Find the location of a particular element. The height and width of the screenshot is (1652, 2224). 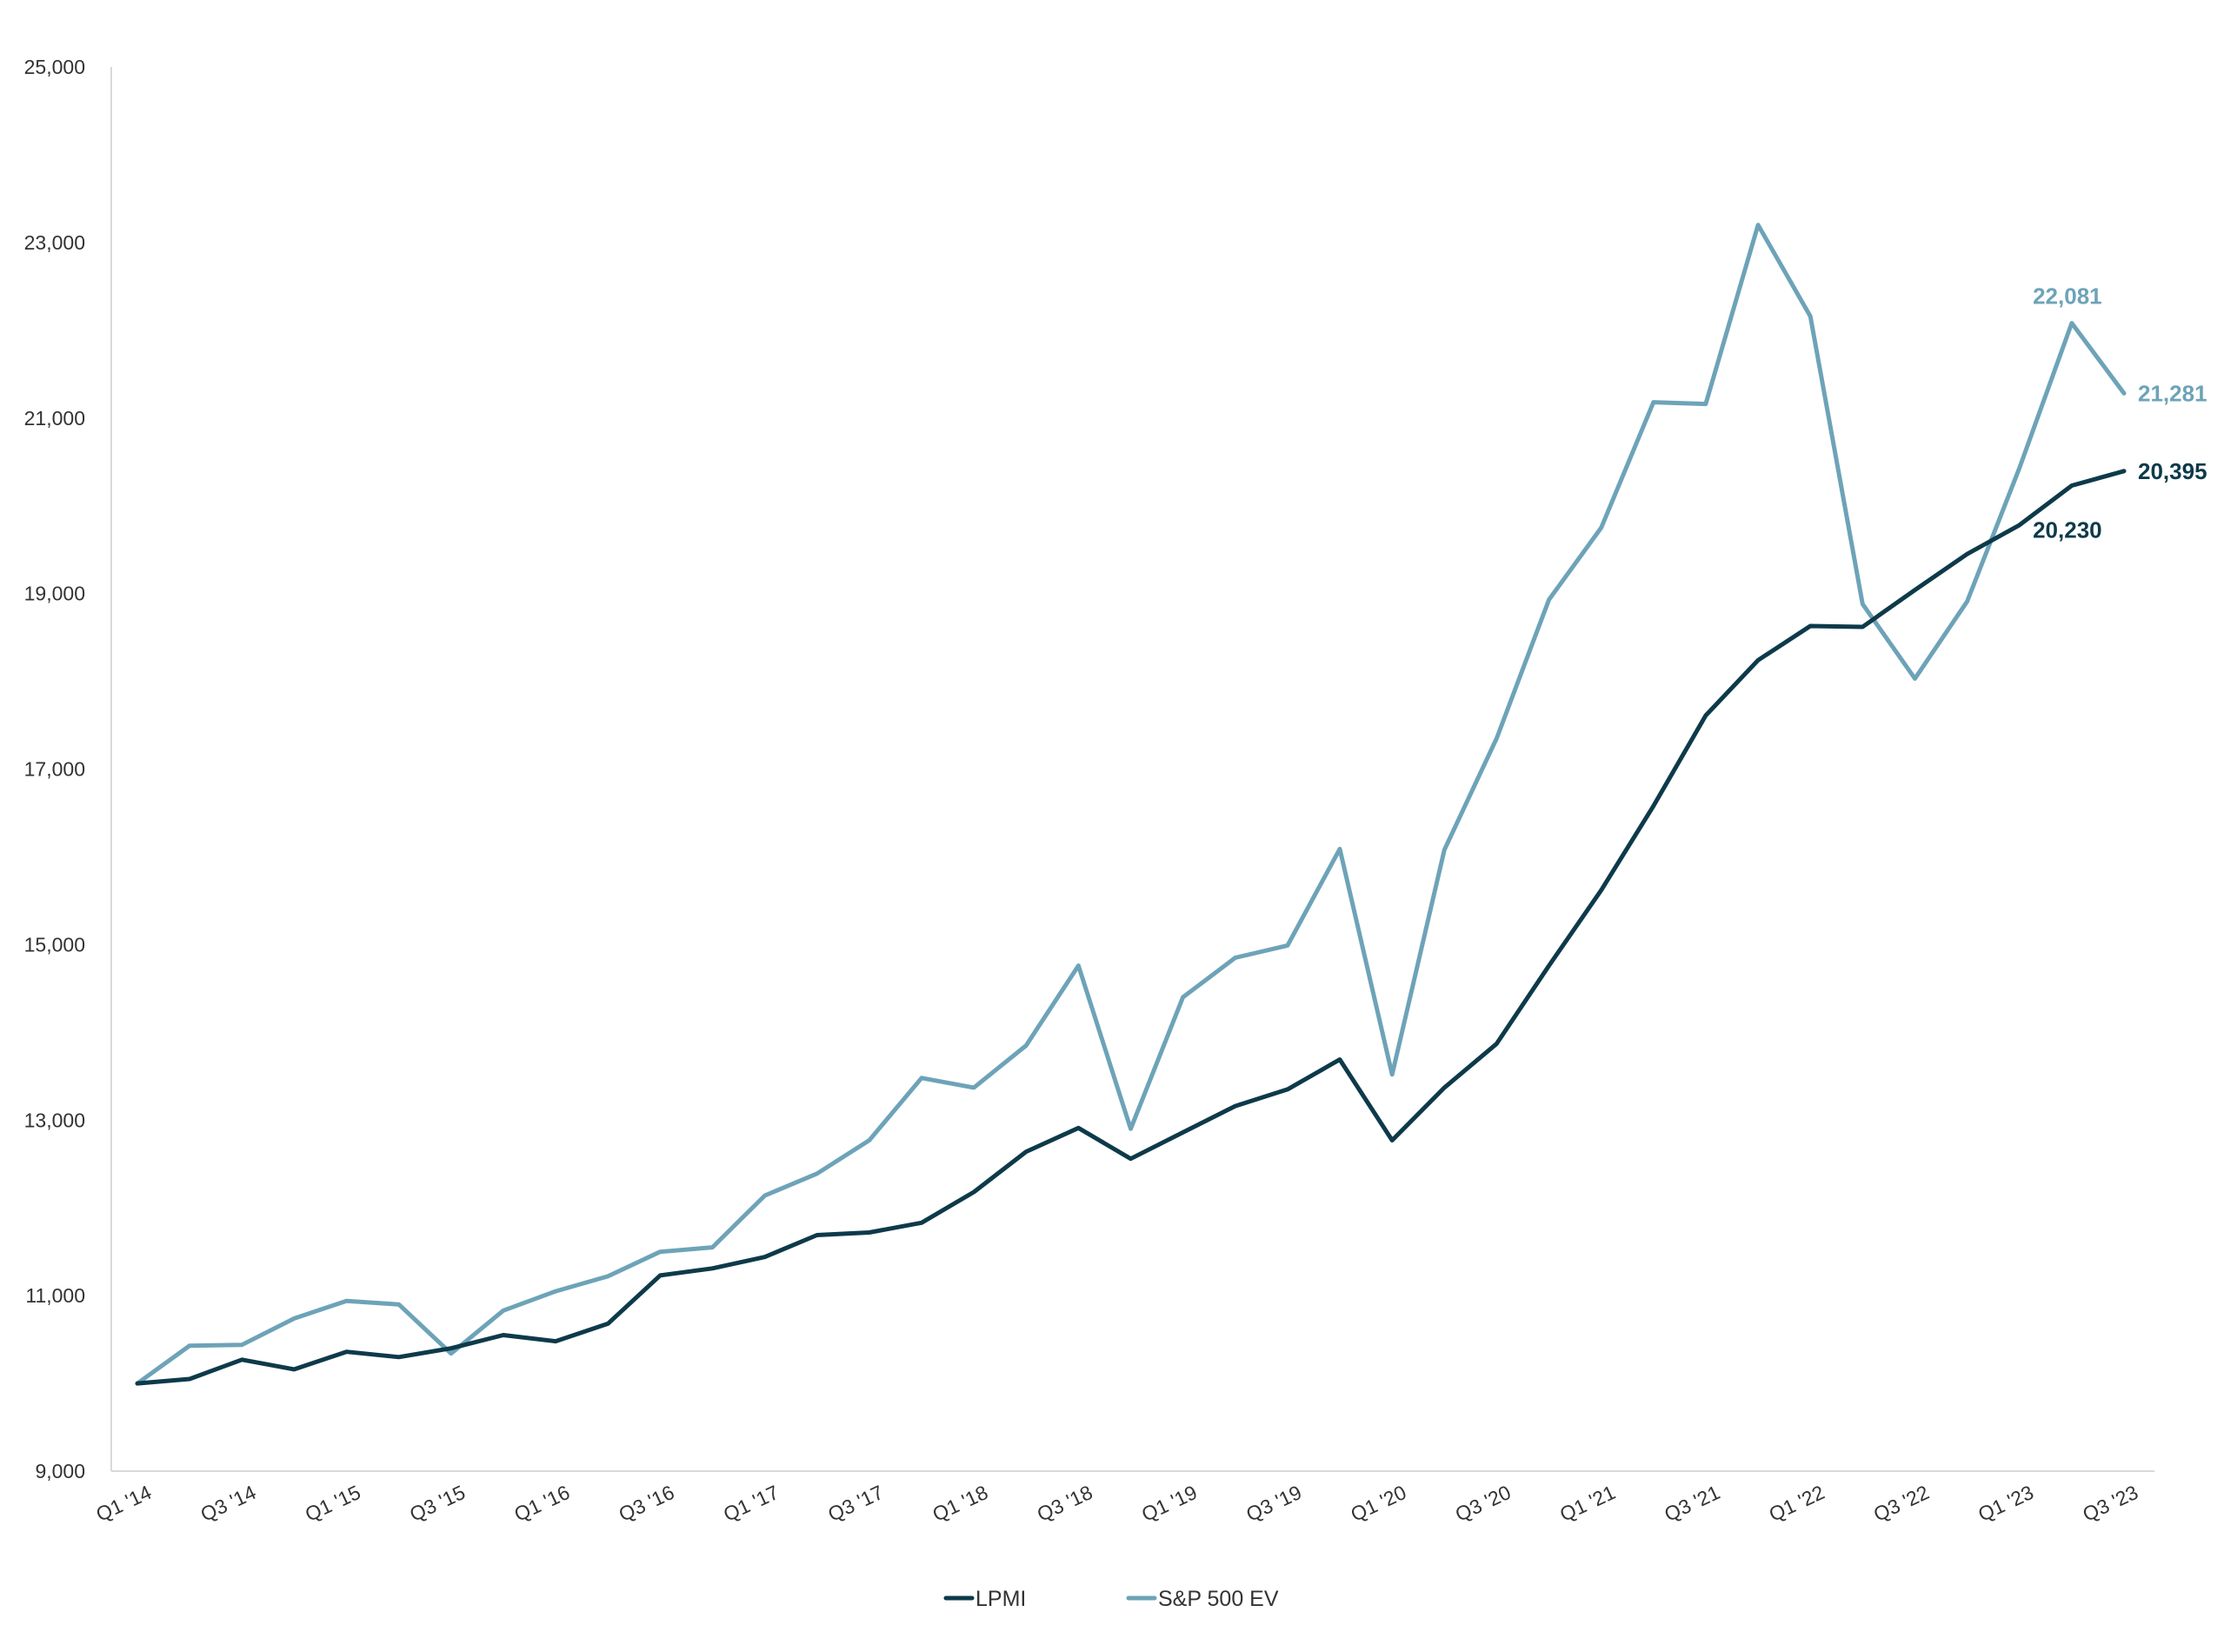

y-tick-label: 15,000 is located at coordinates (55, 944).